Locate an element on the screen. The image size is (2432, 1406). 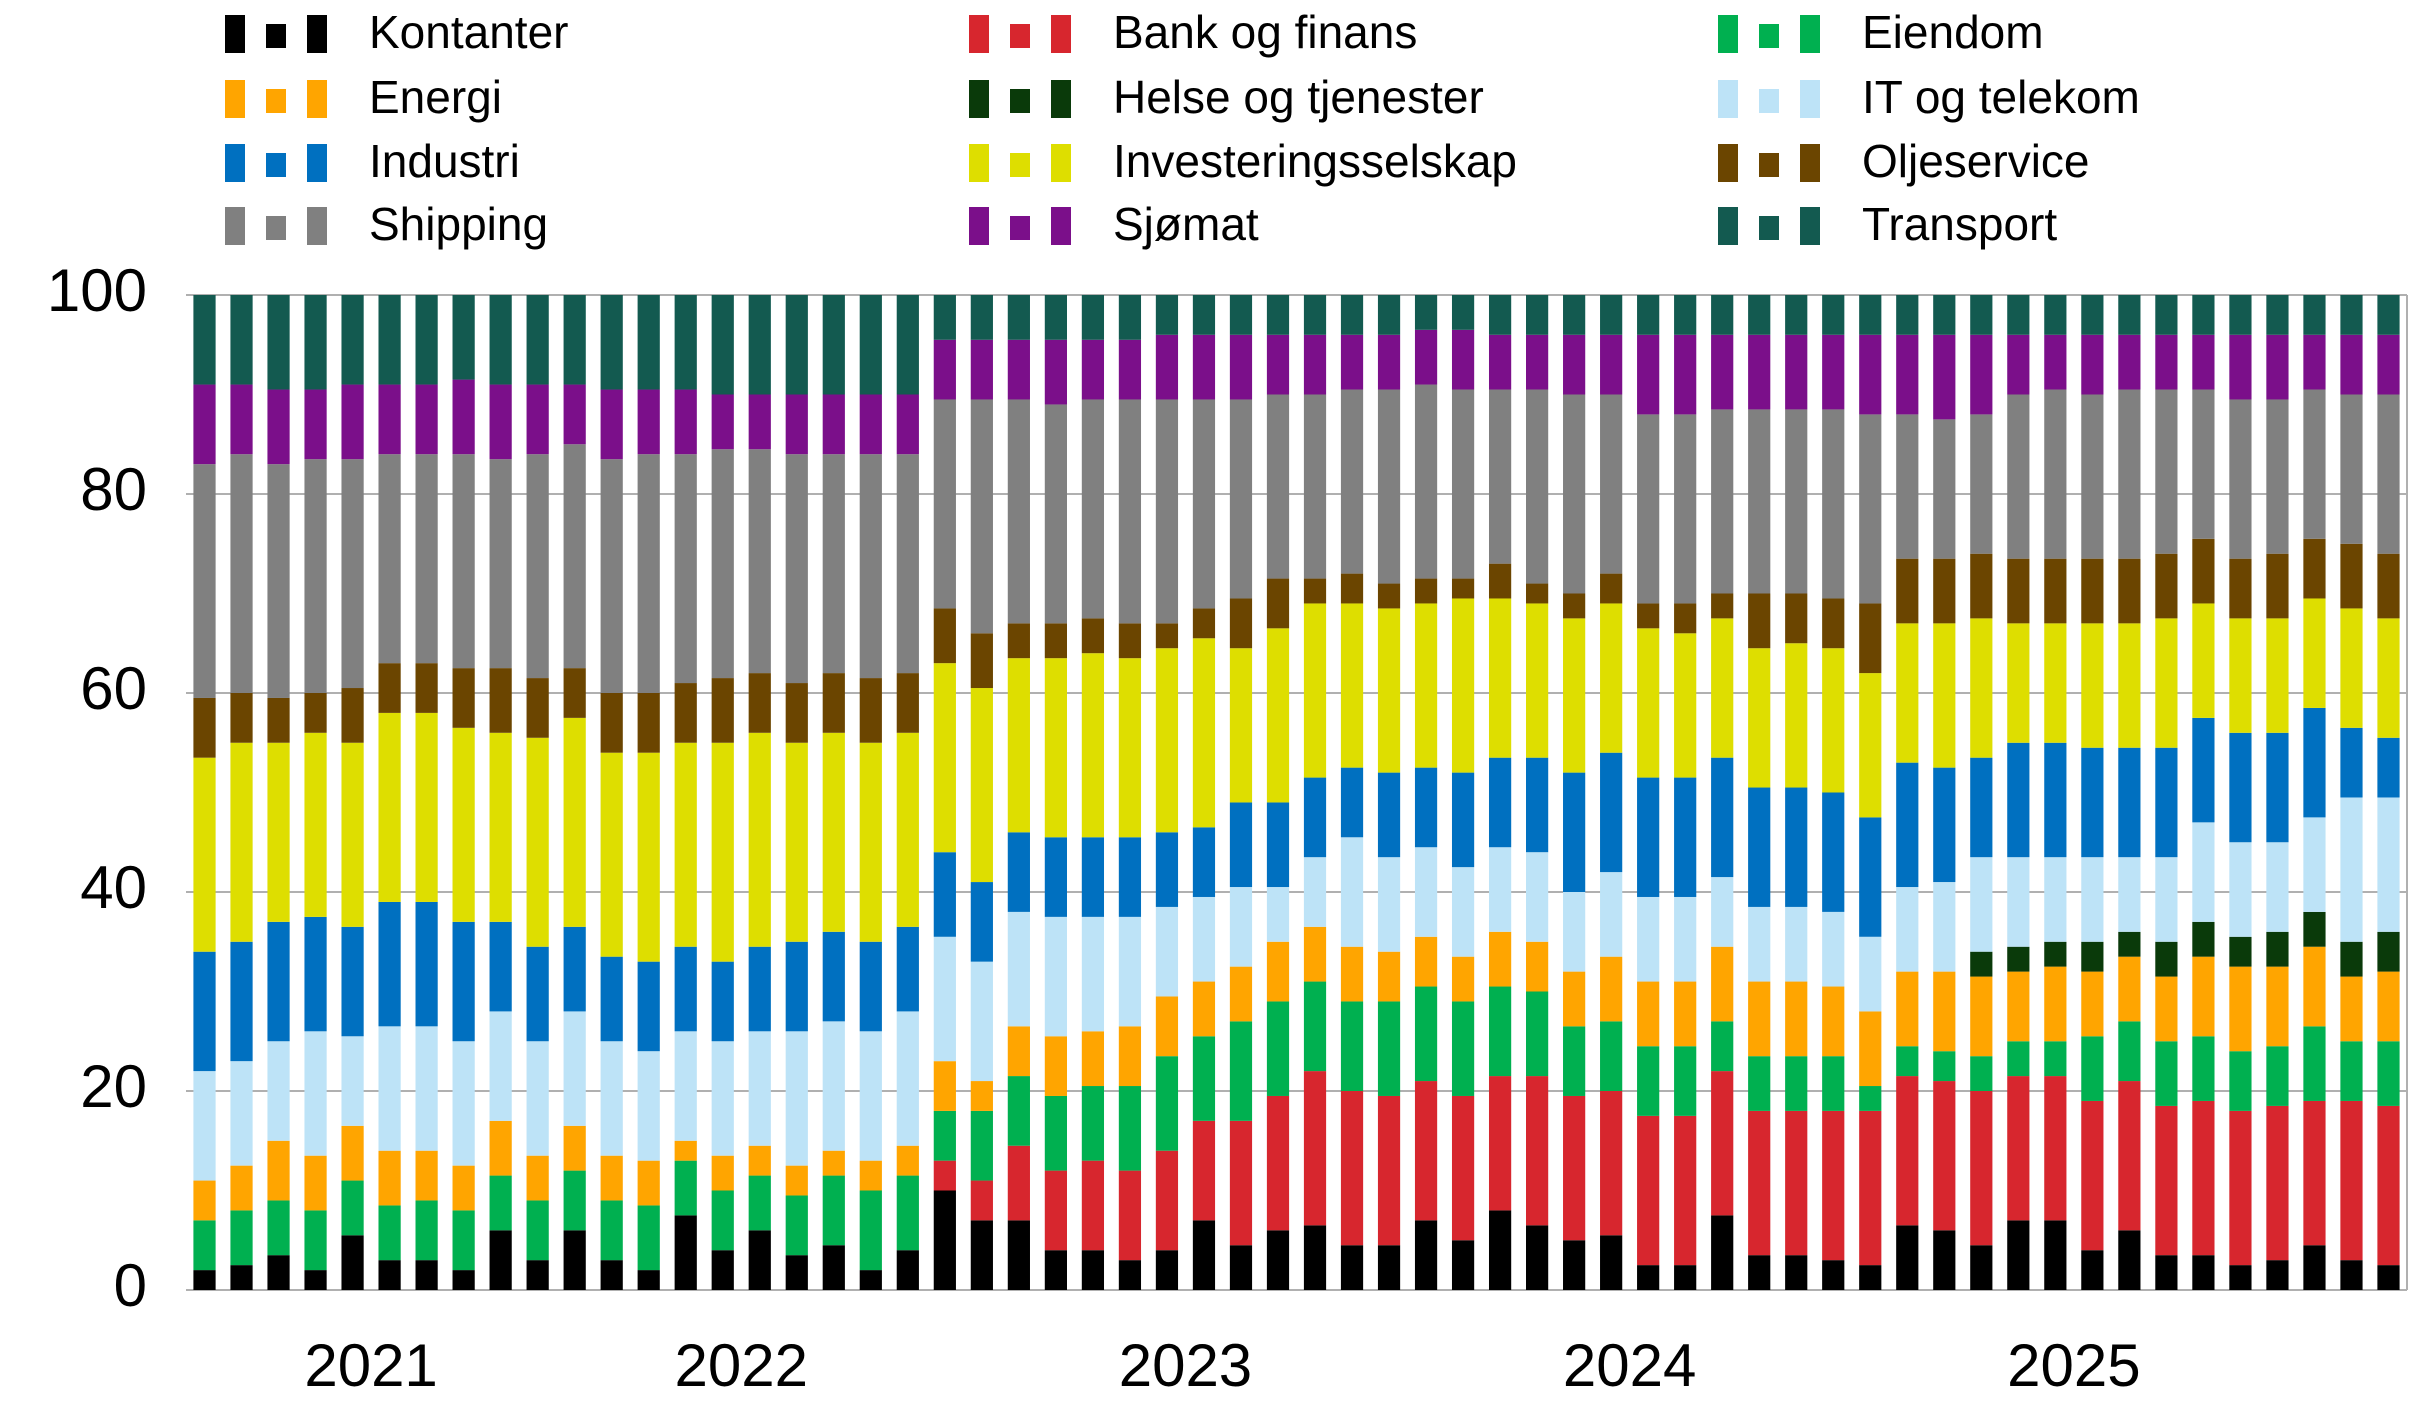
y-tick-label: 80 is located at coordinates (113, 489).